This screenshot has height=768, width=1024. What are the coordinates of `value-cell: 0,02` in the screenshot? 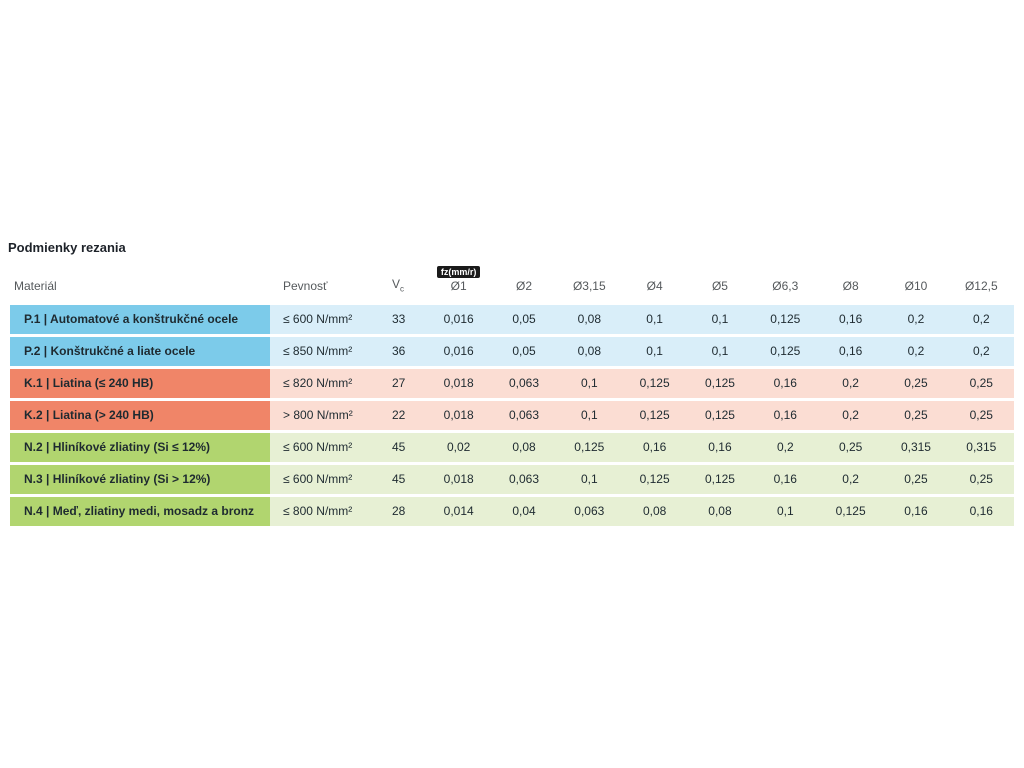 It's located at (459, 447).